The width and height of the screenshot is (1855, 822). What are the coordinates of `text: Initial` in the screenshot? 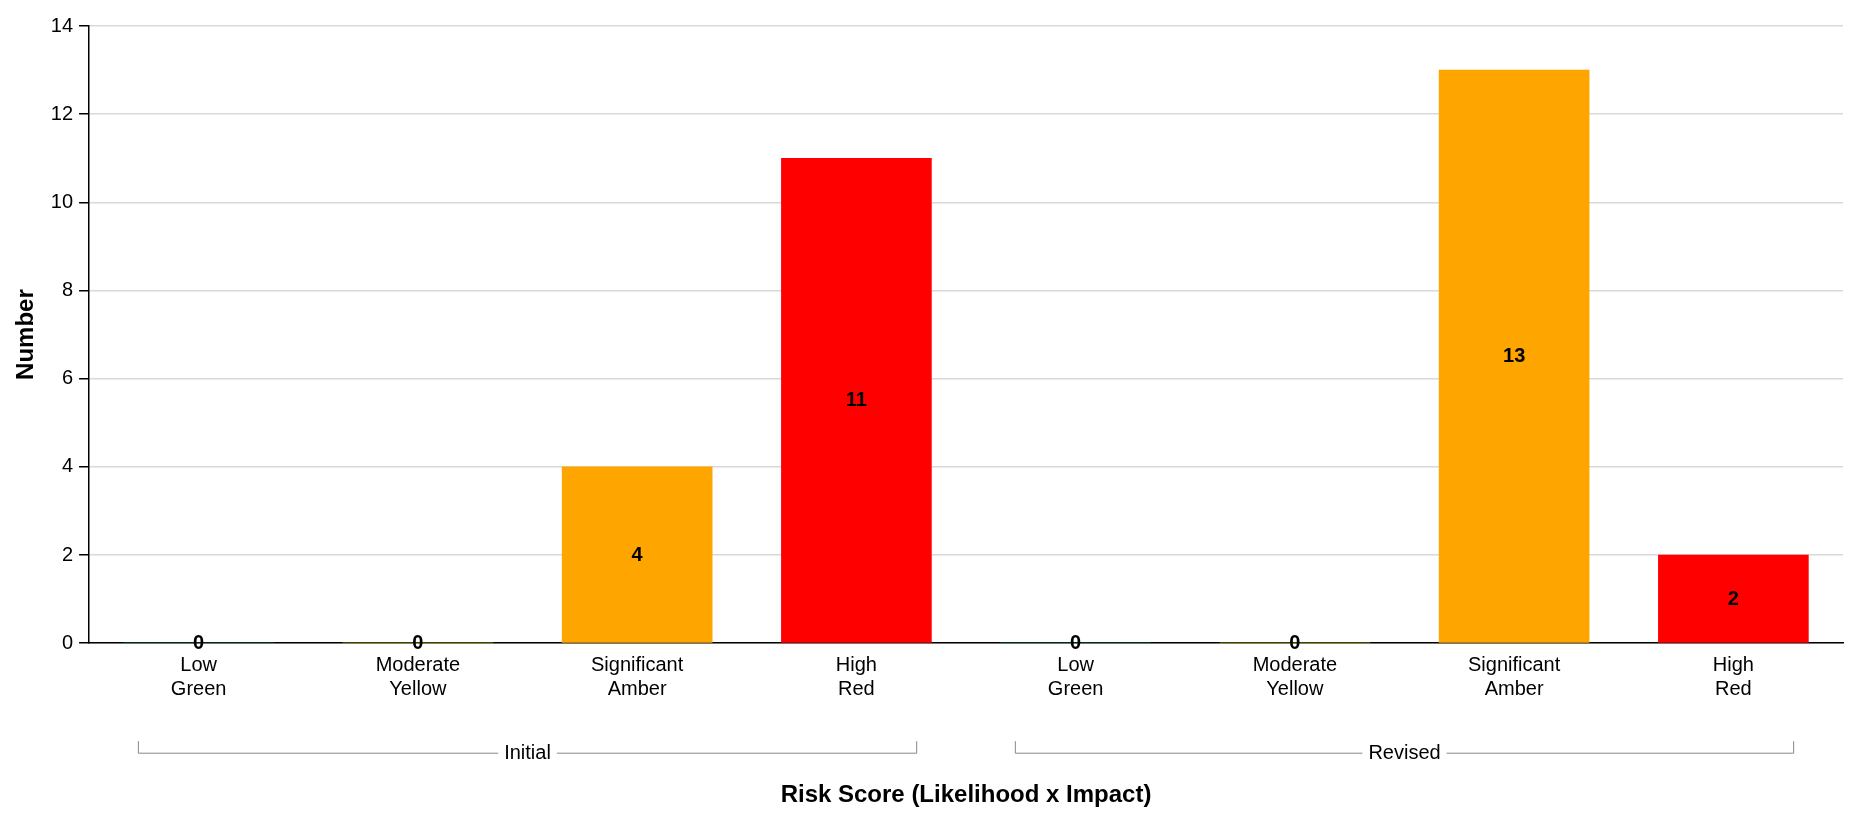 It's located at (527, 751).